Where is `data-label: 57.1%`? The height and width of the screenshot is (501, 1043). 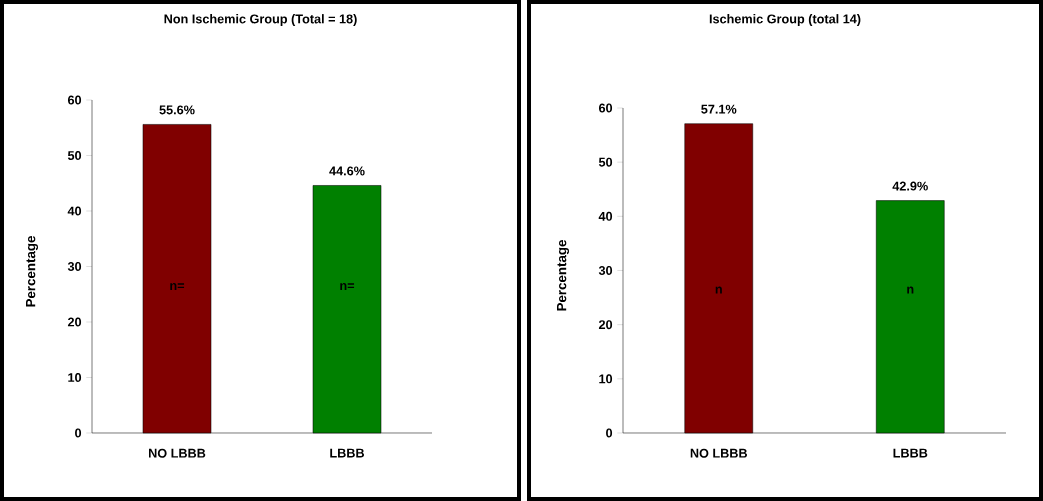
data-label: 57.1% is located at coordinates (719, 109).